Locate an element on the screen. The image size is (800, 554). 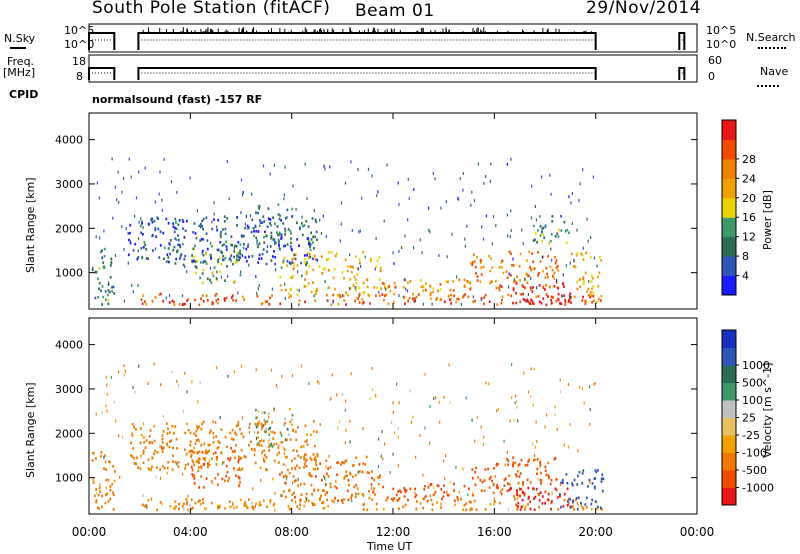
x-tick-label: 12:00 is located at coordinates (393, 532).